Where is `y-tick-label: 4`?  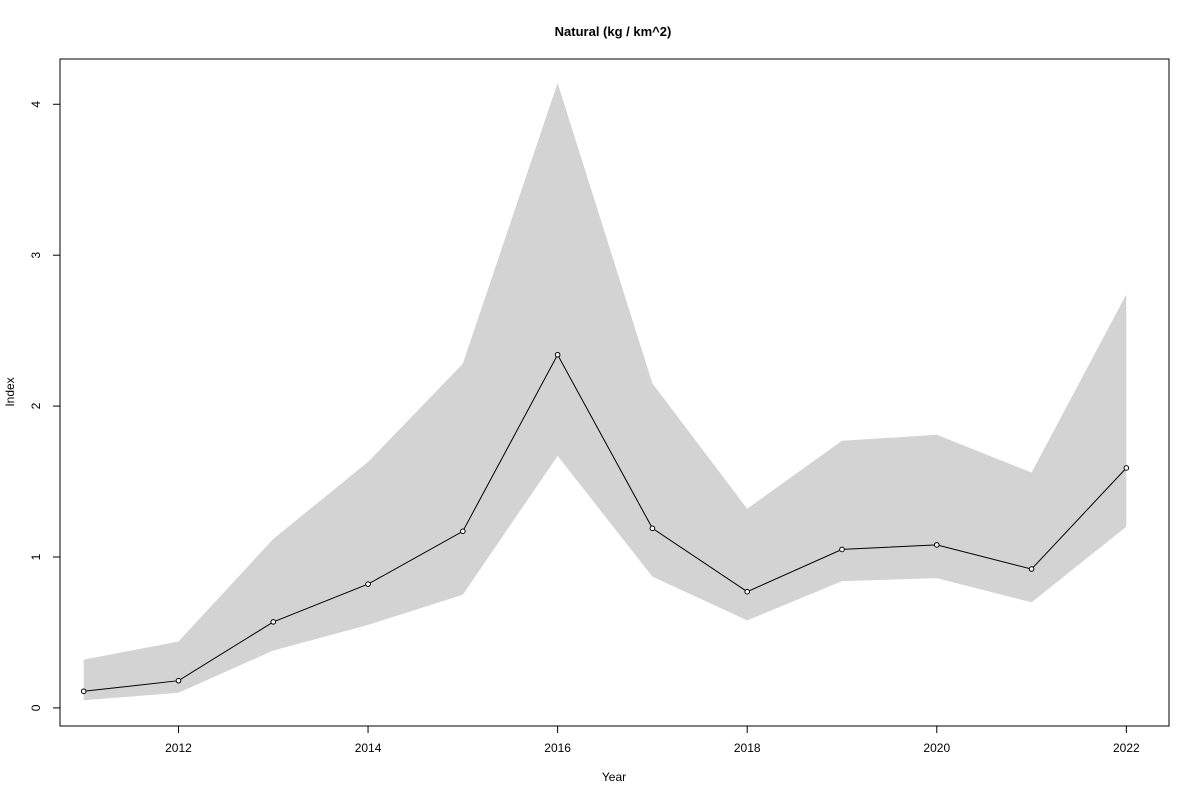
y-tick-label: 4 is located at coordinates (36, 104).